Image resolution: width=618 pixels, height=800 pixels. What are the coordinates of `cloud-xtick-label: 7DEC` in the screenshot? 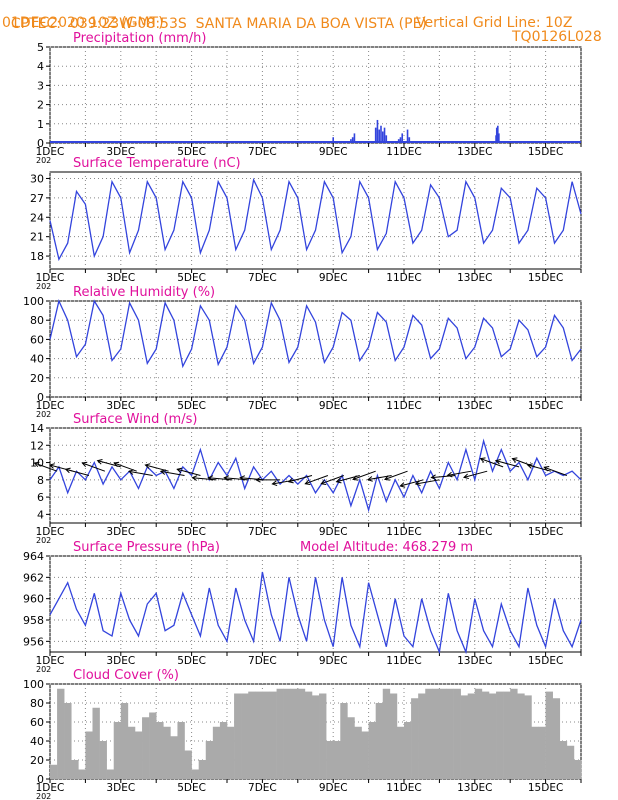 It's located at (262, 788).